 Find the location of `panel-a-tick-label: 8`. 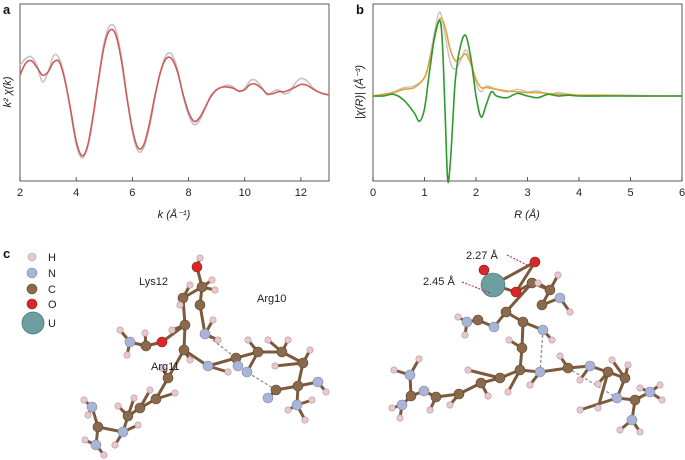

panel-a-tick-label: 8 is located at coordinates (188, 193).